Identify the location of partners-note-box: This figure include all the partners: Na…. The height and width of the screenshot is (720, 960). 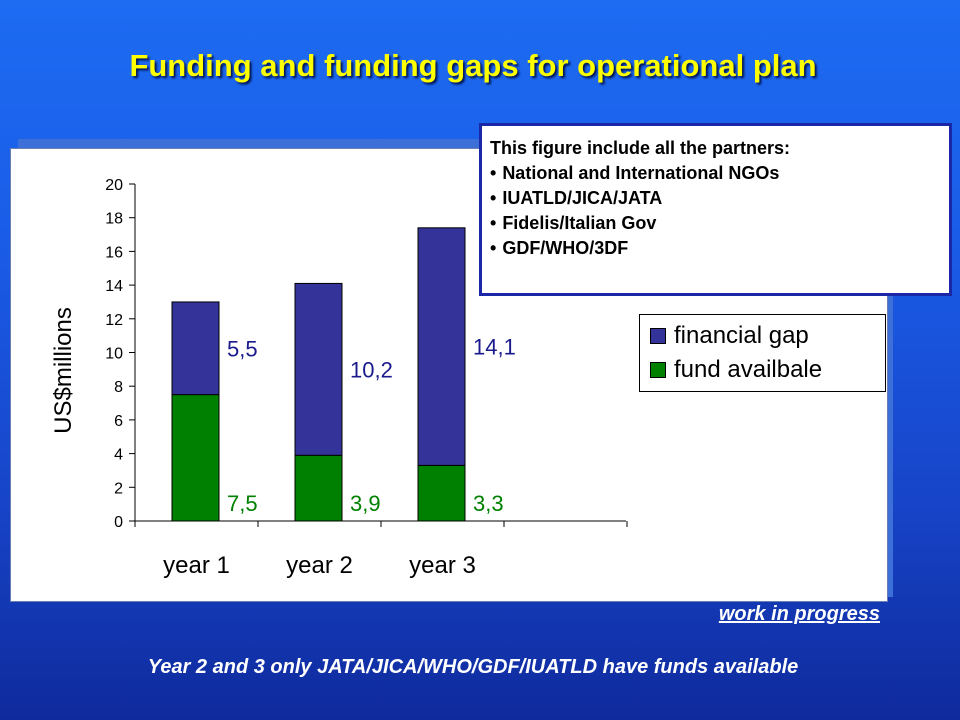
(715, 209).